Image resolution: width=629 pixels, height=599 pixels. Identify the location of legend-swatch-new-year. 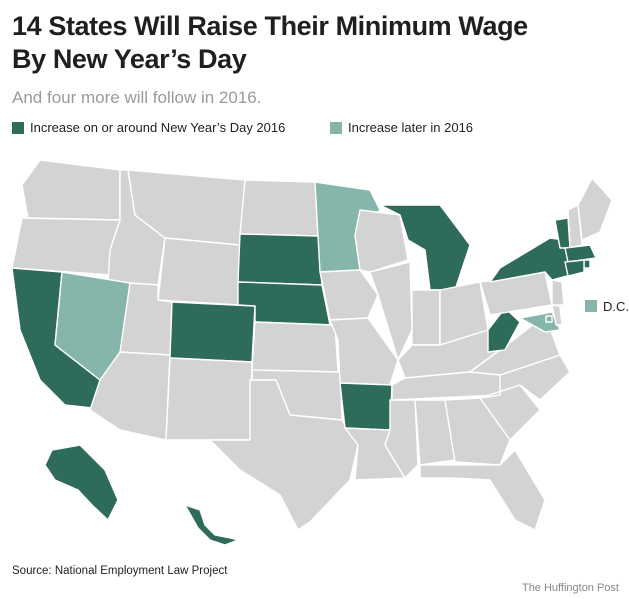
(18, 127).